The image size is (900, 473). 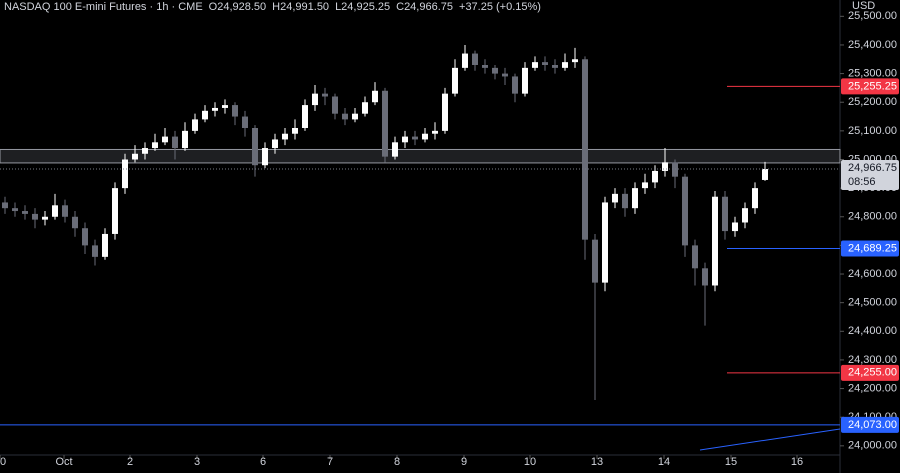 I want to click on ohlc-value: H24,991.50, so click(x=300, y=7).